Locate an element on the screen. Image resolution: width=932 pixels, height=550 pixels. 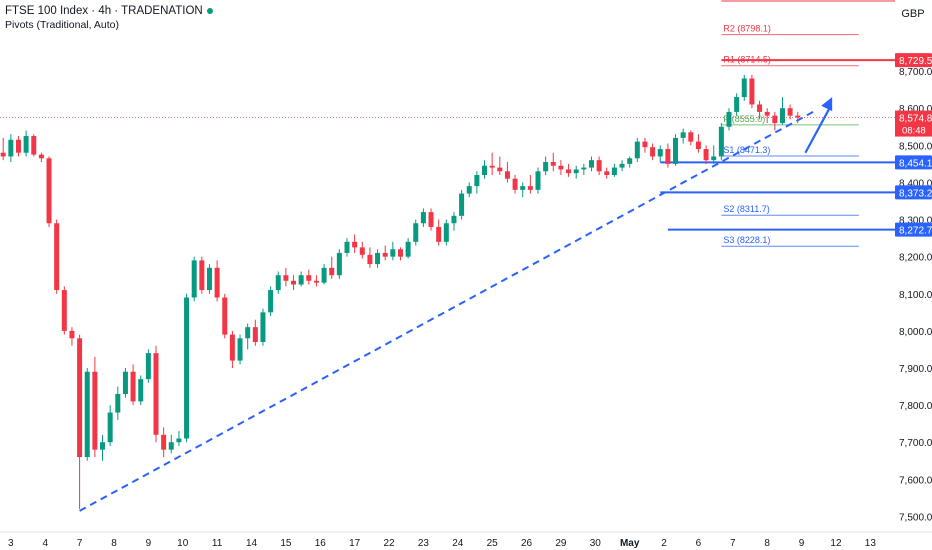
symbol-title: FTSE 100 Index · 4h · TRADENATION is located at coordinates (109, 11).